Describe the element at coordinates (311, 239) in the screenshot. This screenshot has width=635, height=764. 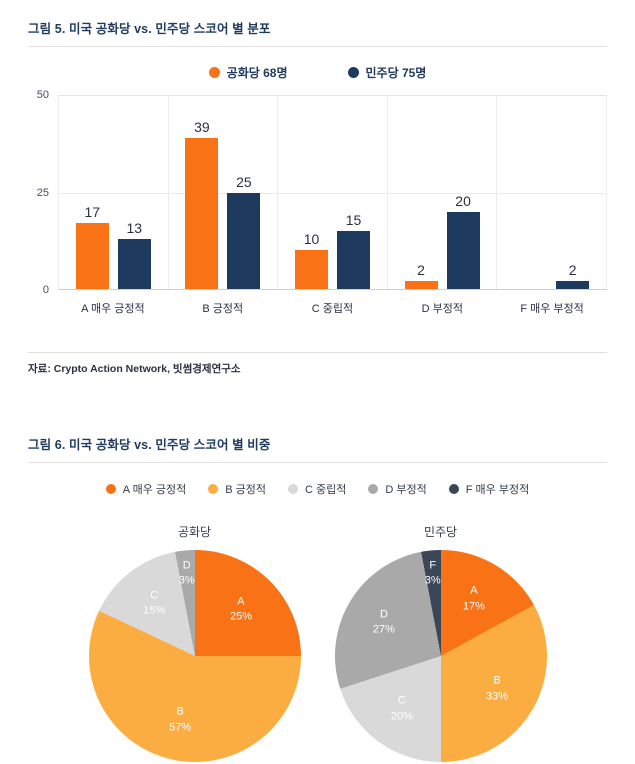
I see `bar-value-label: 10` at that location.